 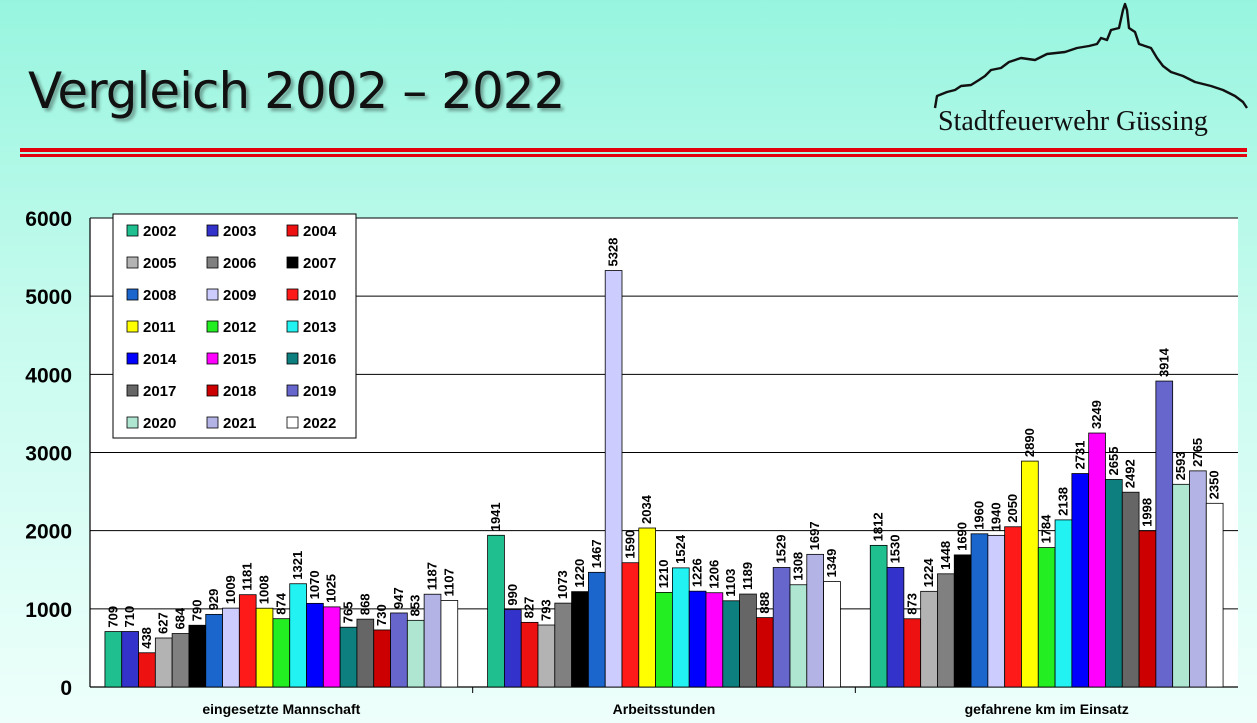 What do you see at coordinates (129, 617) in the screenshot?
I see `data-label: 710` at bounding box center [129, 617].